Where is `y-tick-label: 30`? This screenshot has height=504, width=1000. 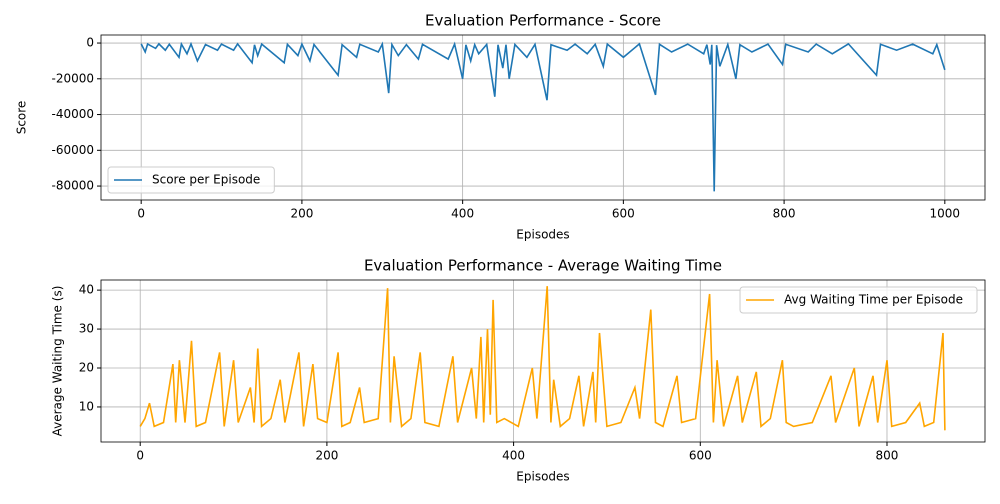
y-tick-label: 30 is located at coordinates (86, 329).